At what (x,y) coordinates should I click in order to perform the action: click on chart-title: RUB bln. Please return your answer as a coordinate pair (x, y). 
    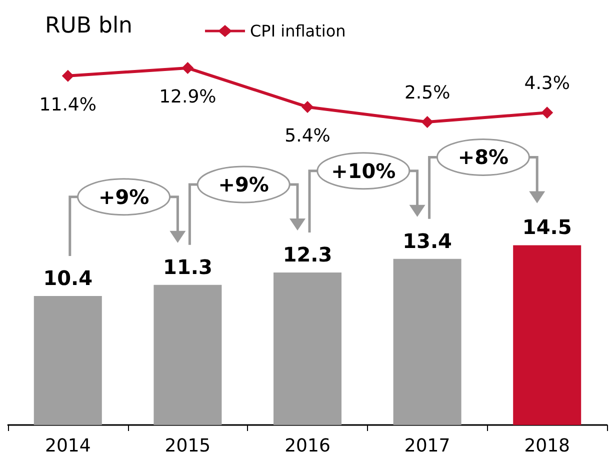
    Looking at the image, I should click on (88, 26).